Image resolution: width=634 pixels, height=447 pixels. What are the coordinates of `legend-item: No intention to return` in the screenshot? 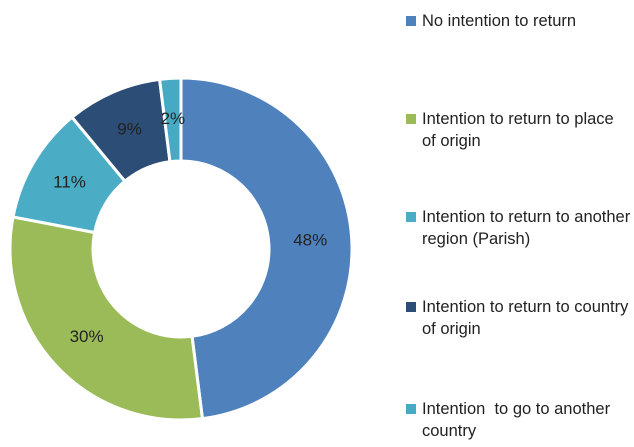 It's located at (519, 21).